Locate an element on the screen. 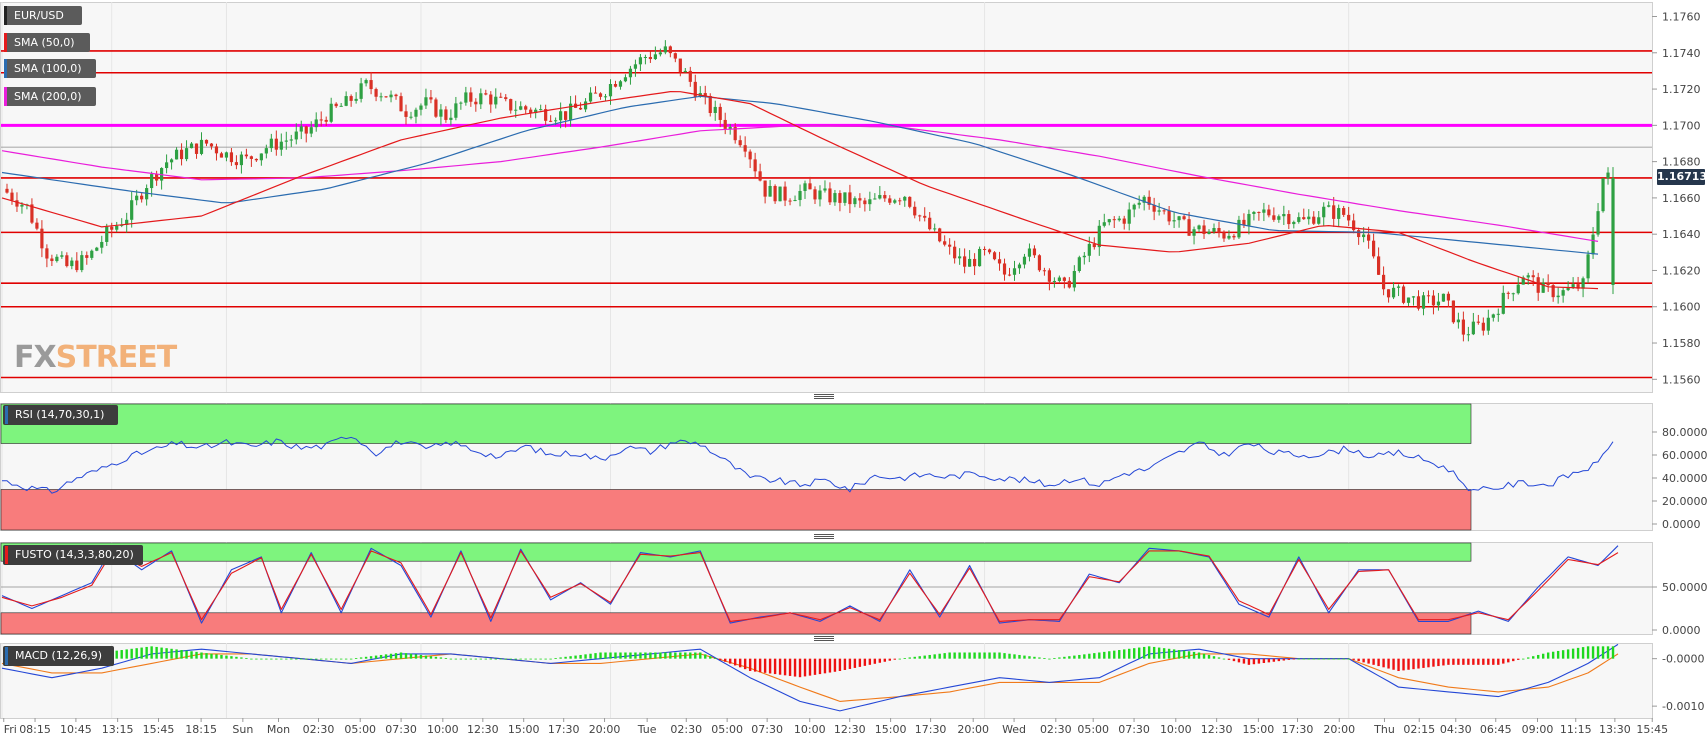  time-tick-label: 20:00 is located at coordinates (1339, 729).